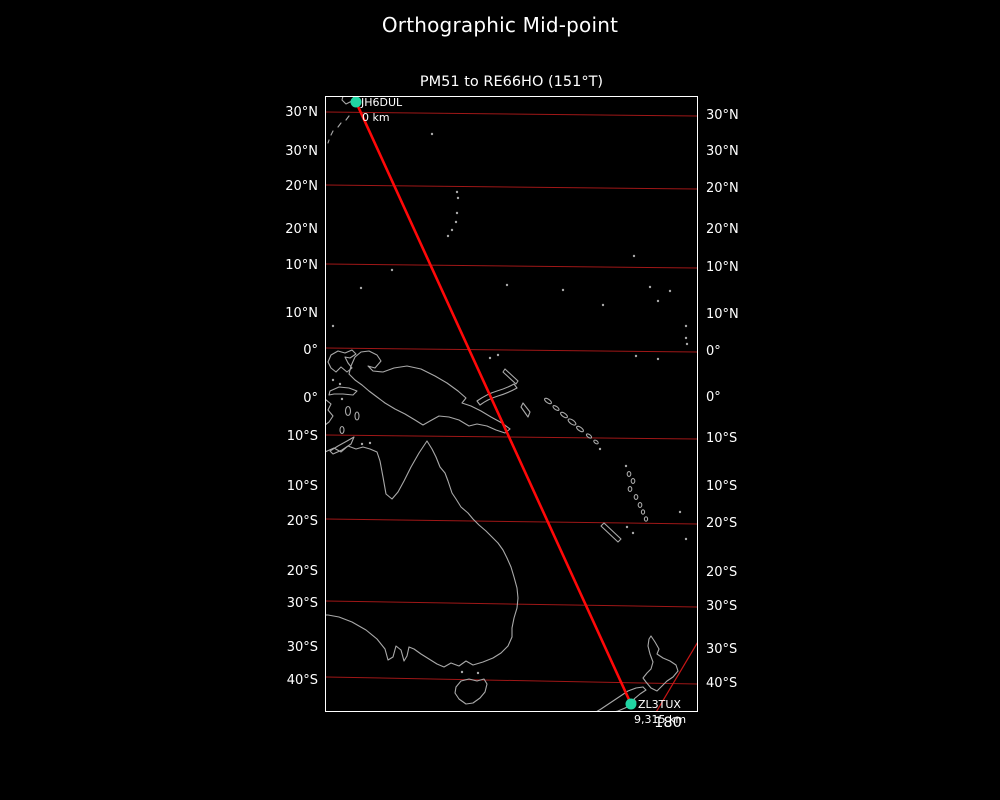  I want to click on parallel-40°S, so click(511, 680).